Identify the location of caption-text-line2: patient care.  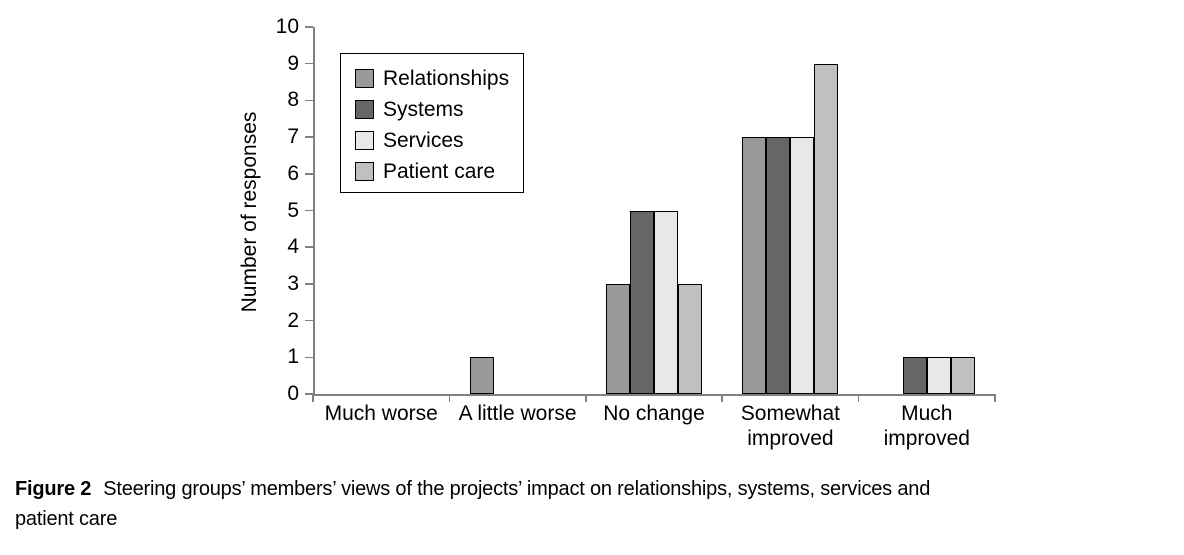
(66, 519).